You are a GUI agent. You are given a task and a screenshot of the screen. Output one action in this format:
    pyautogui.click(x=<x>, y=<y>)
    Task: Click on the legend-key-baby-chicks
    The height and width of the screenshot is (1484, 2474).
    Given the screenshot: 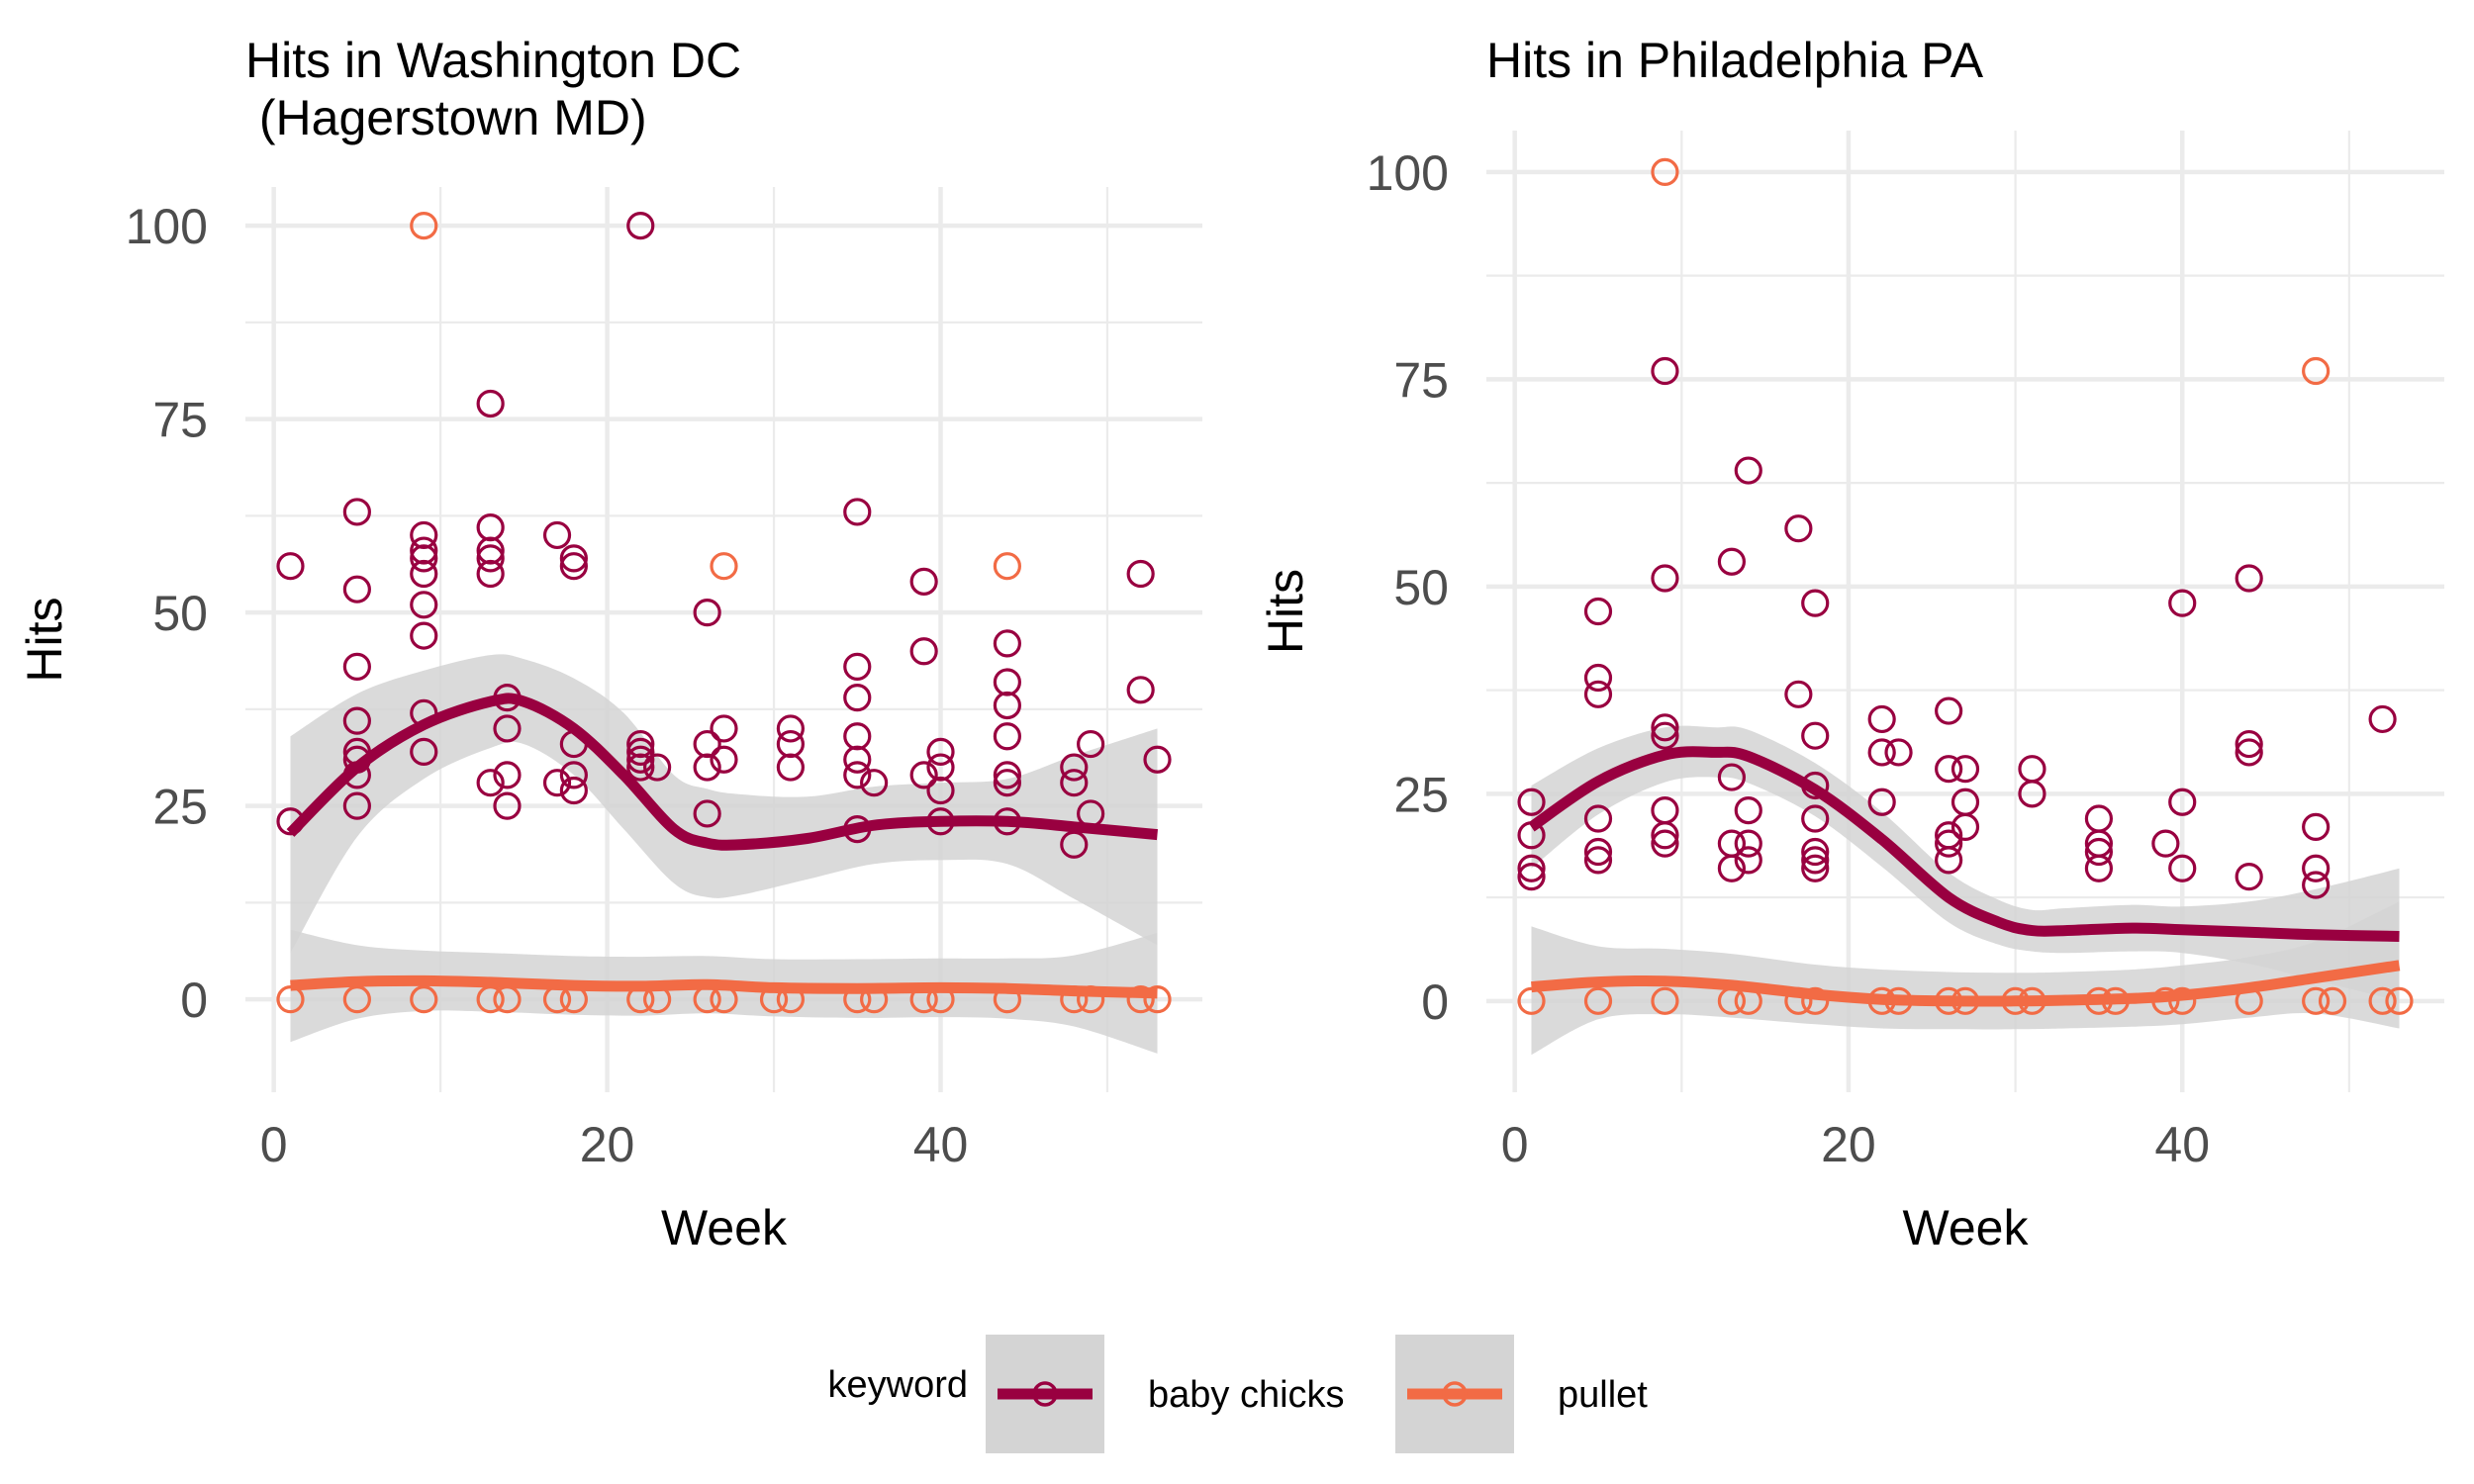 What is the action you would take?
    pyautogui.click(x=1045, y=1394)
    